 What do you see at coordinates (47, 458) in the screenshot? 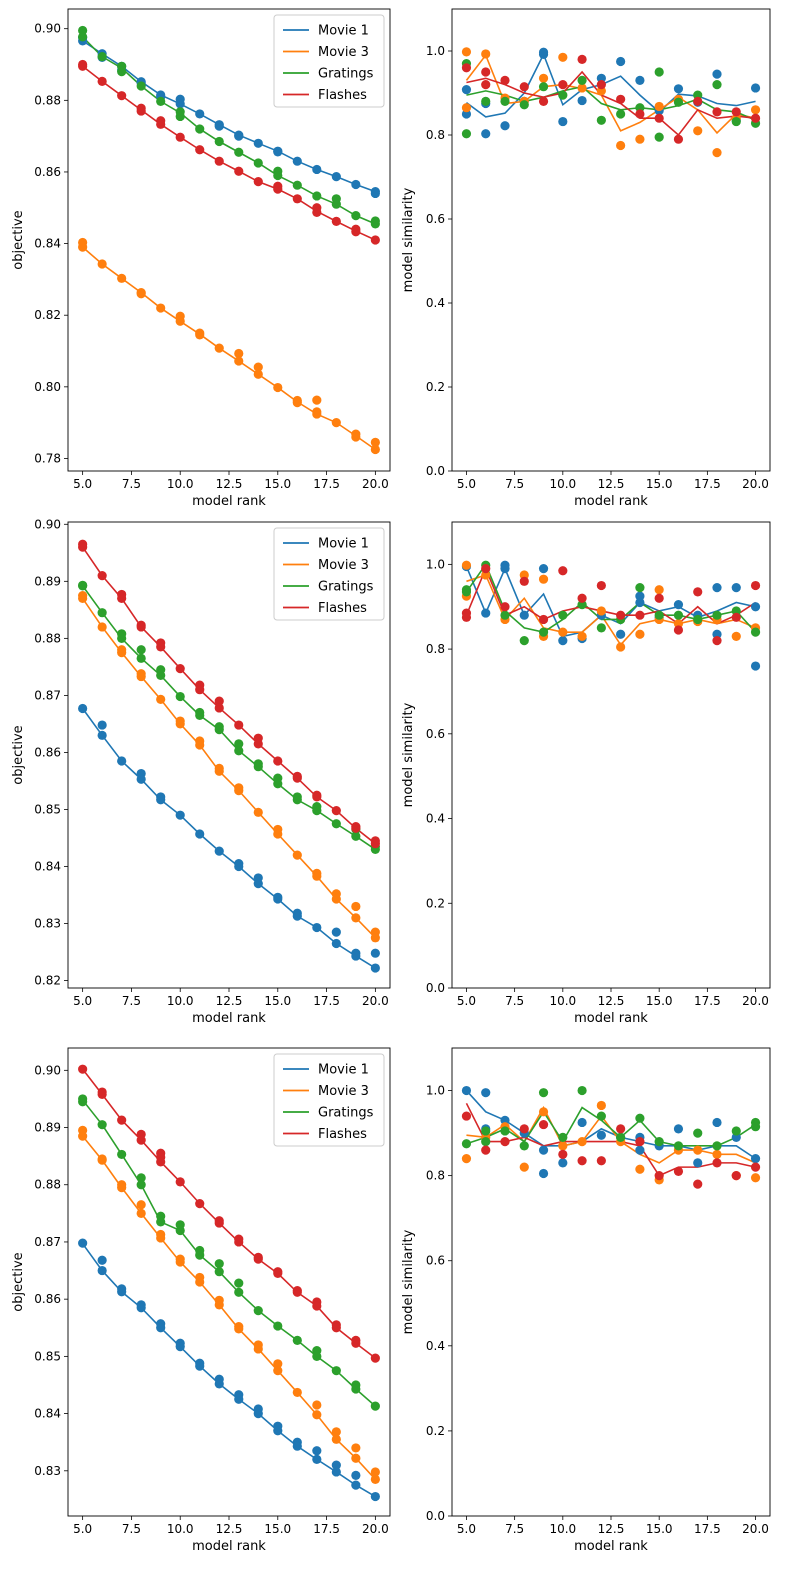
I see `y-tick-label: 0.78` at bounding box center [47, 458].